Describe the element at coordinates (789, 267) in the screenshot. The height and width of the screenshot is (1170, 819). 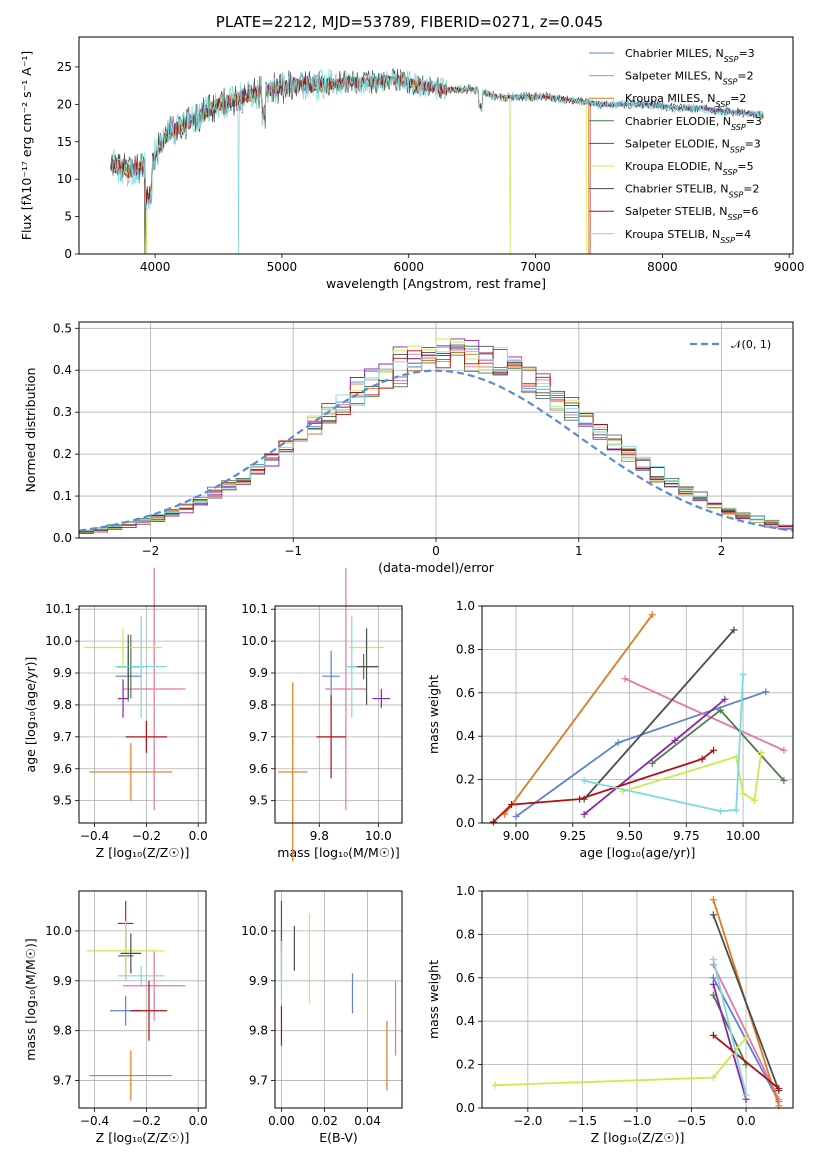
I see `x-tick-label: 9000` at that location.